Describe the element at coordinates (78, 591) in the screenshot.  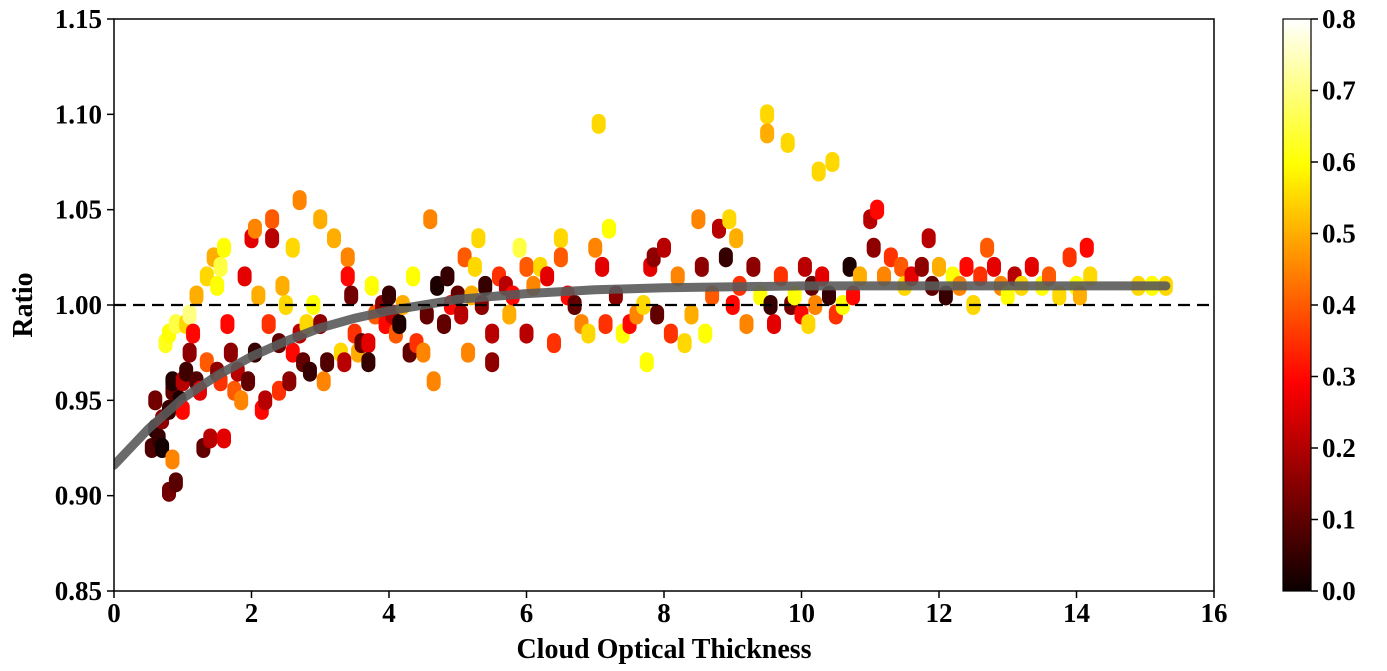
I see `y-tick-label: 0.85` at that location.